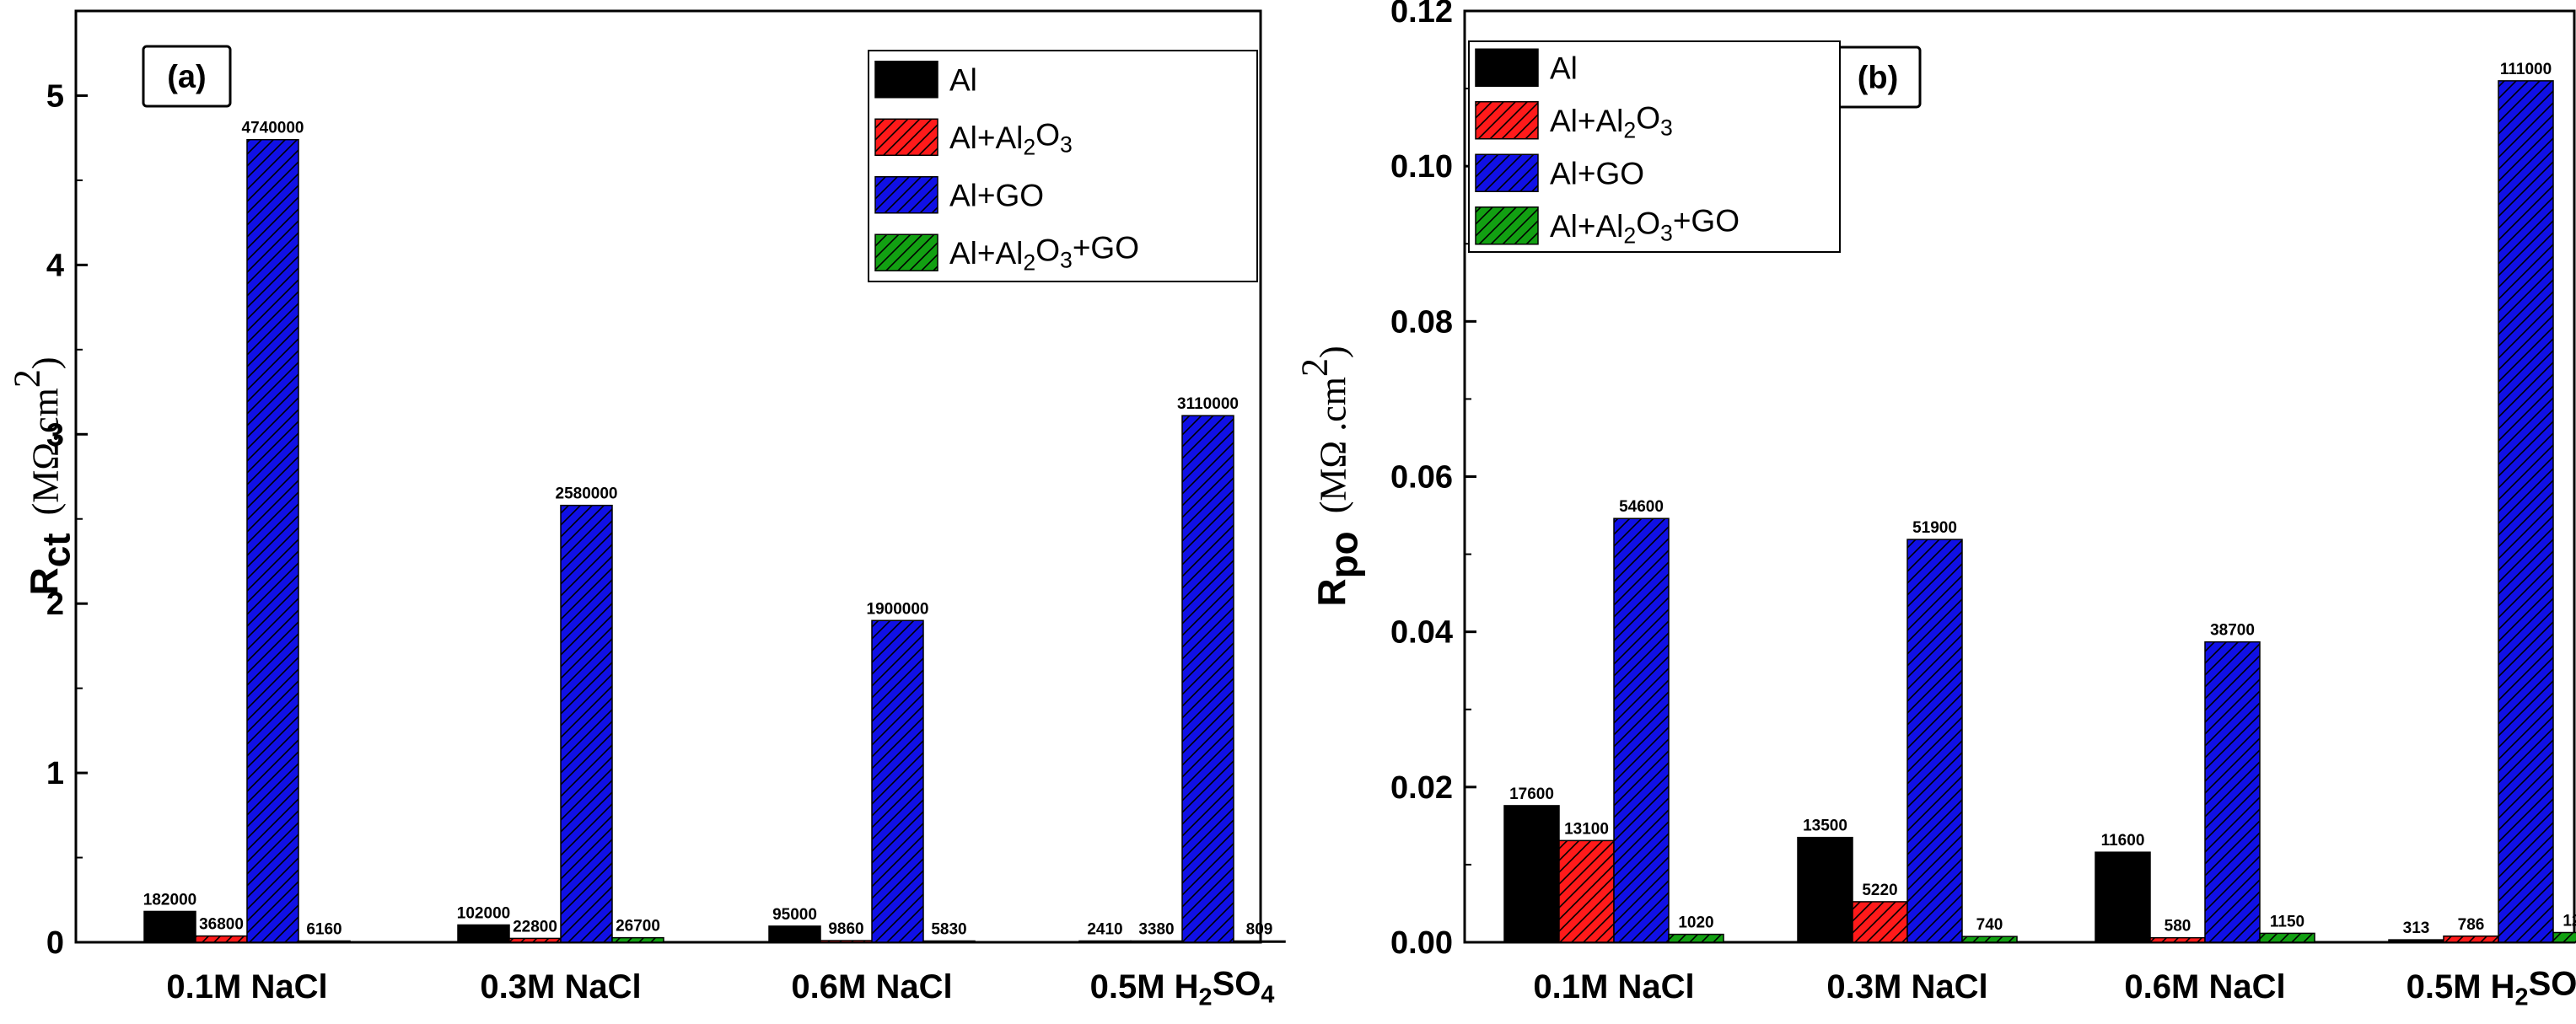 This screenshot has height=1024, width=2576. I want to click on data-label: 1250, so click(2569, 921).